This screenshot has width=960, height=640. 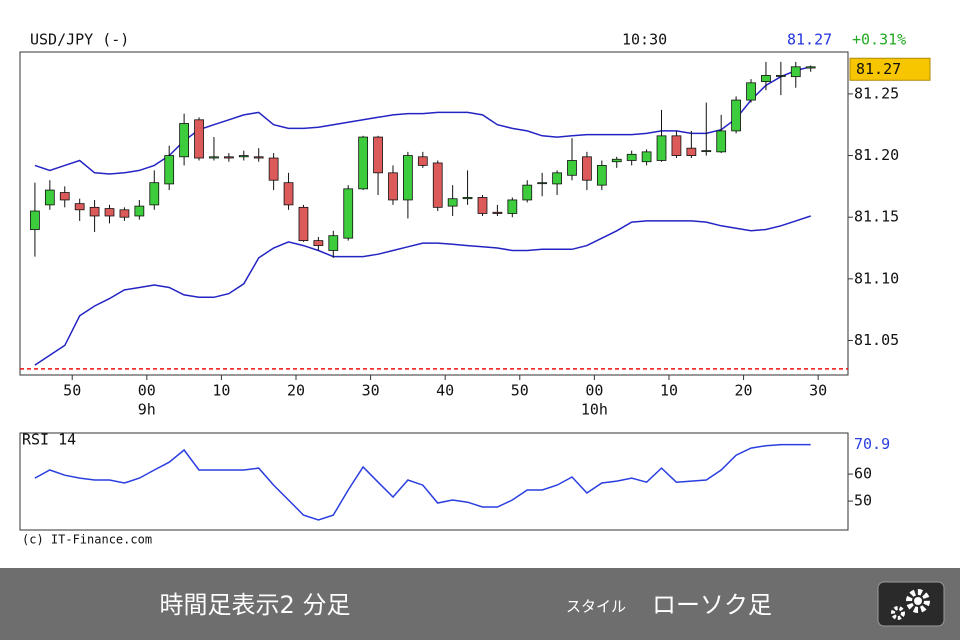 What do you see at coordinates (809, 40) in the screenshot?
I see `price: 81.27` at bounding box center [809, 40].